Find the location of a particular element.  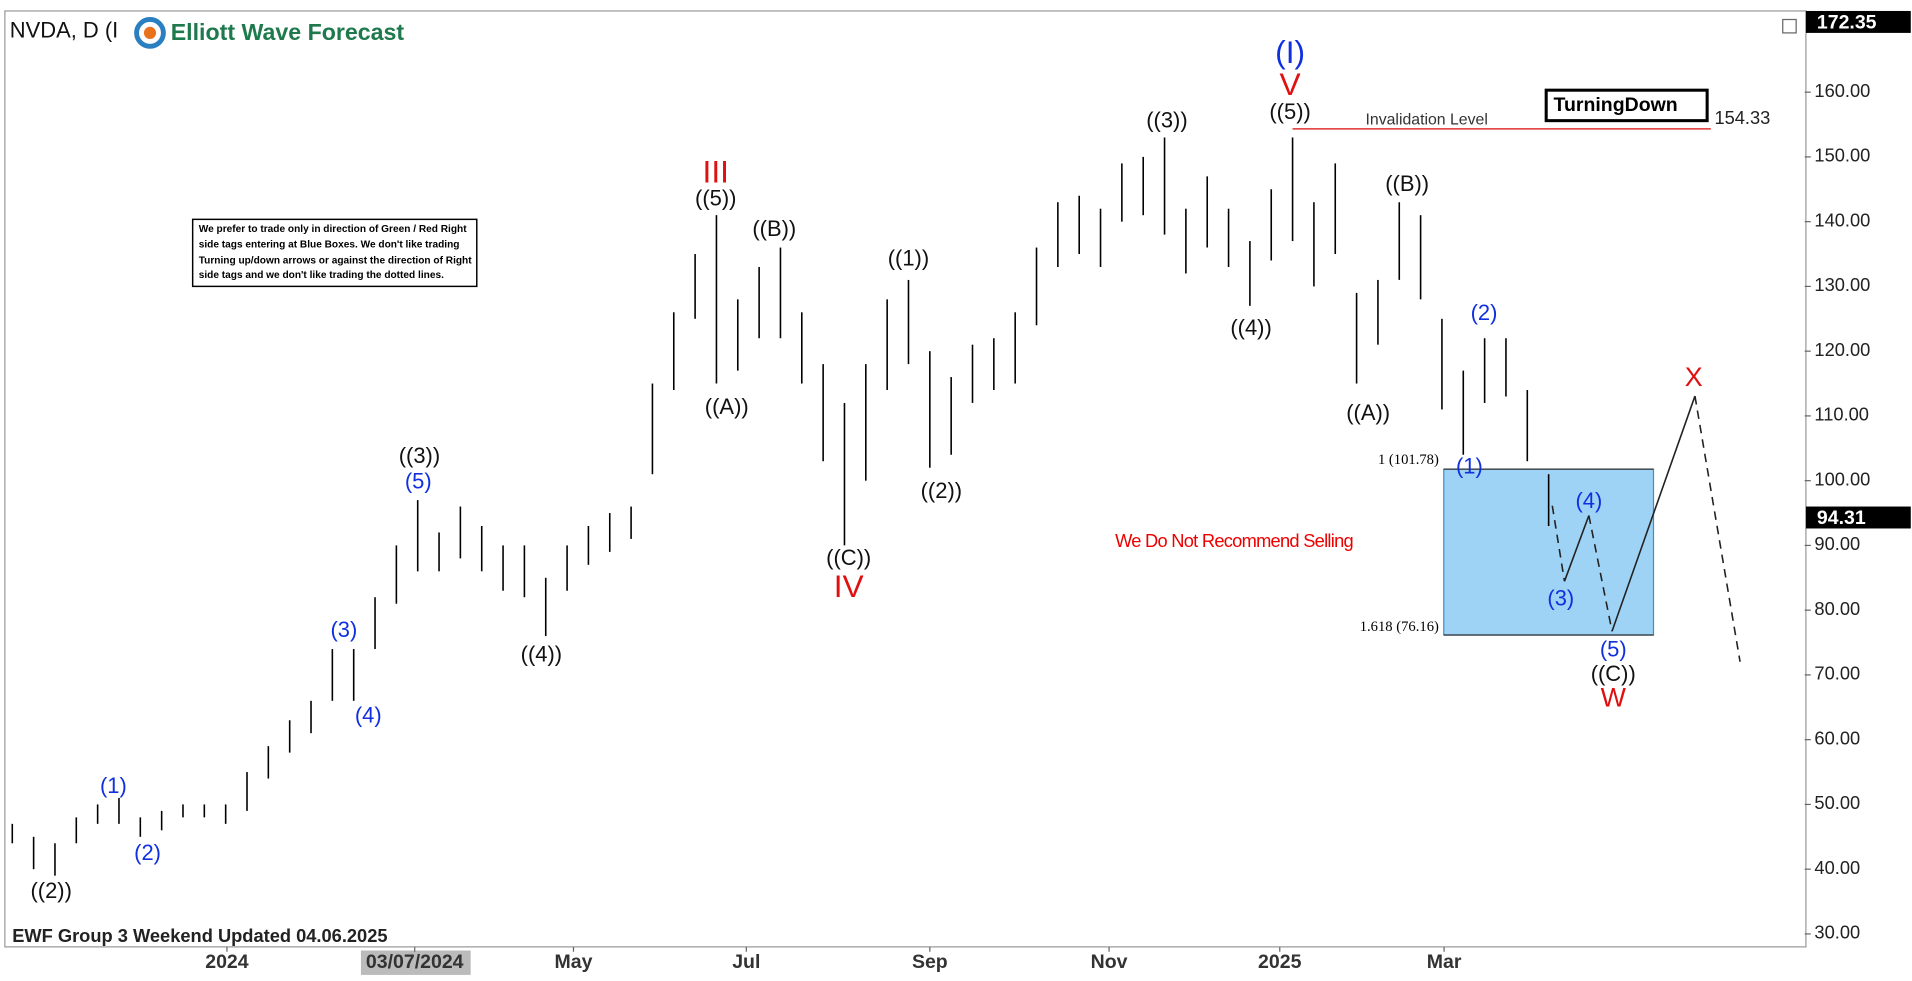

wave-label: X is located at coordinates (1694, 377).